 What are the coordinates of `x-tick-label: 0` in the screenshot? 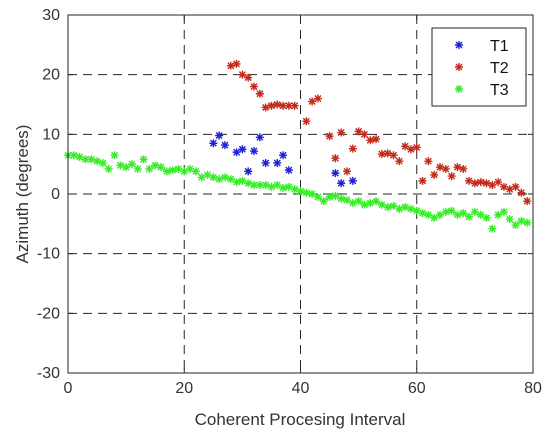 It's located at (68, 388).